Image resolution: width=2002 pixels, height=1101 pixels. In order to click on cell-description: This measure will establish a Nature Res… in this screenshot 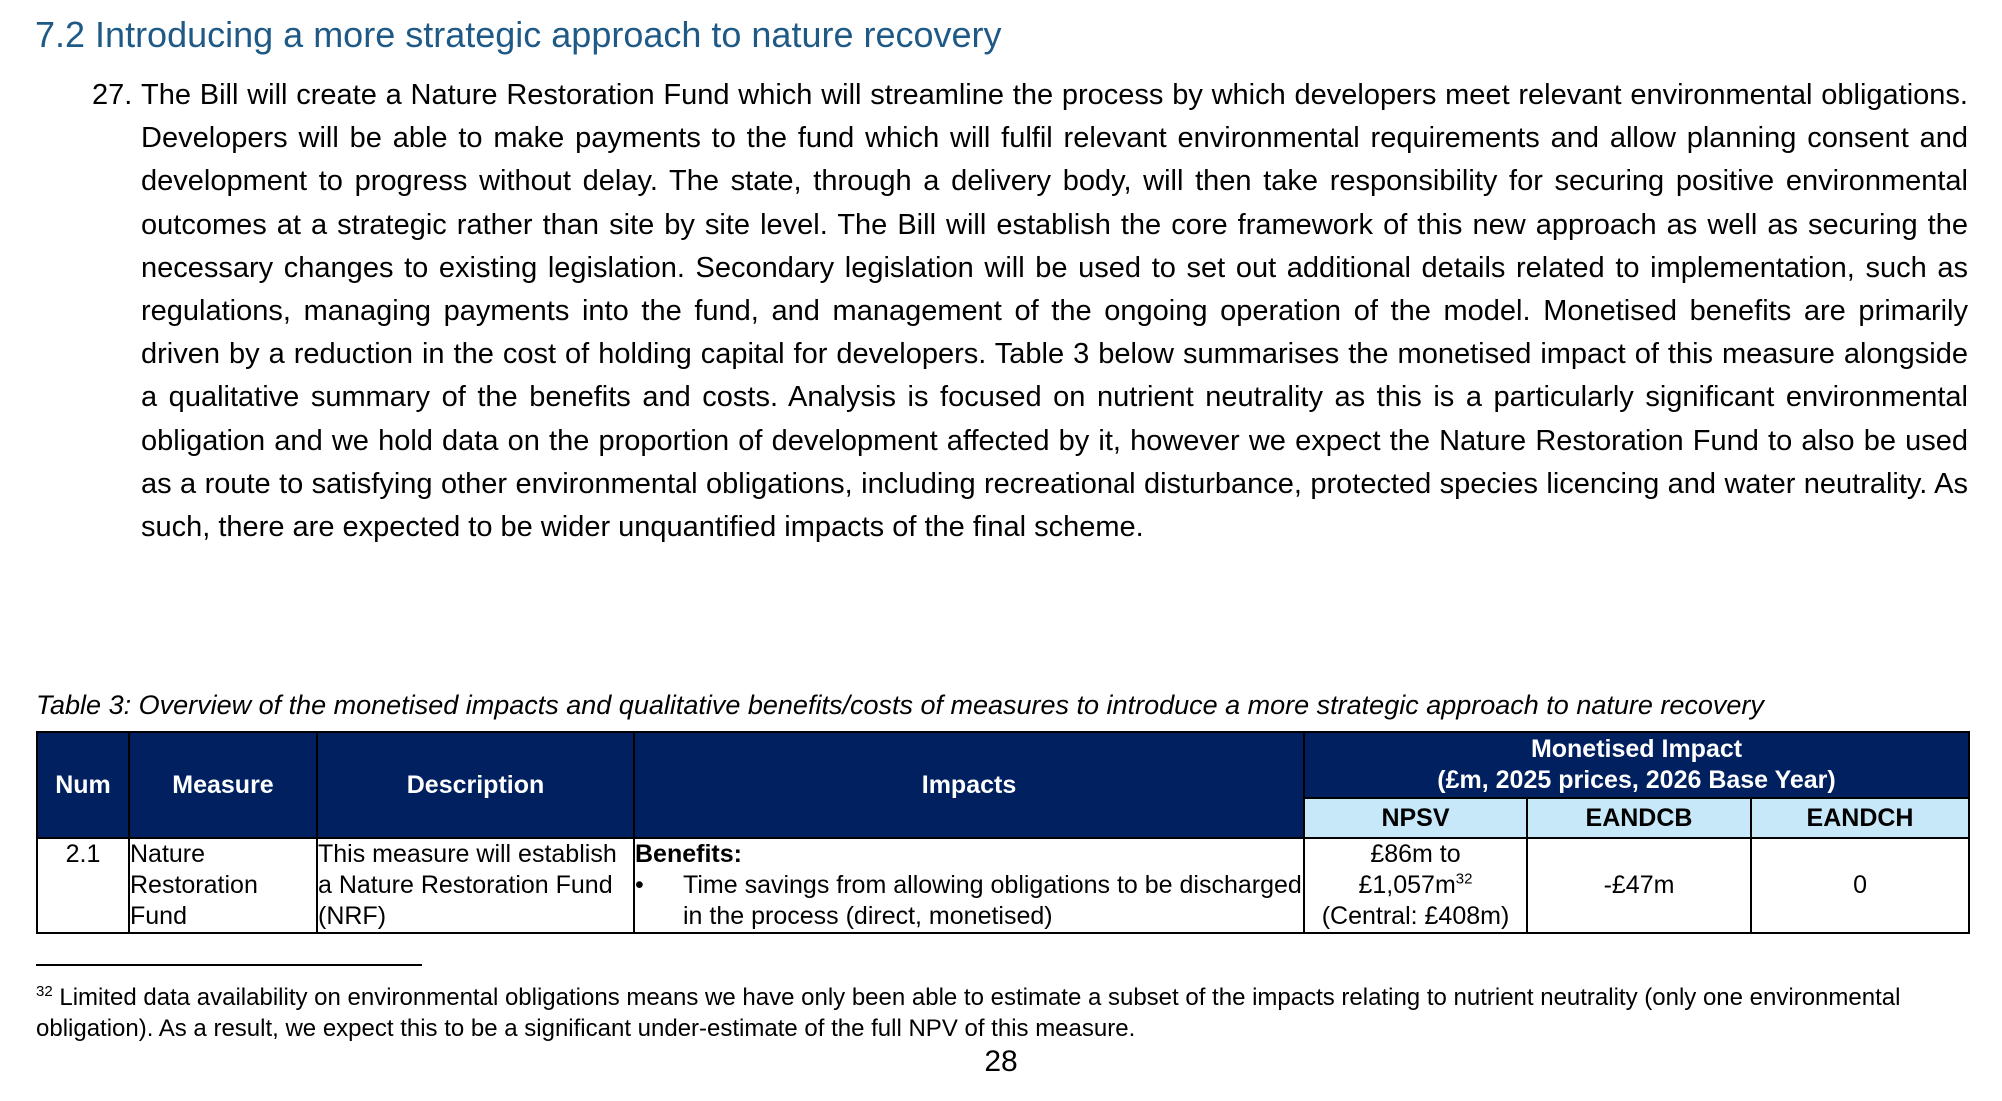, I will do `click(475, 885)`.